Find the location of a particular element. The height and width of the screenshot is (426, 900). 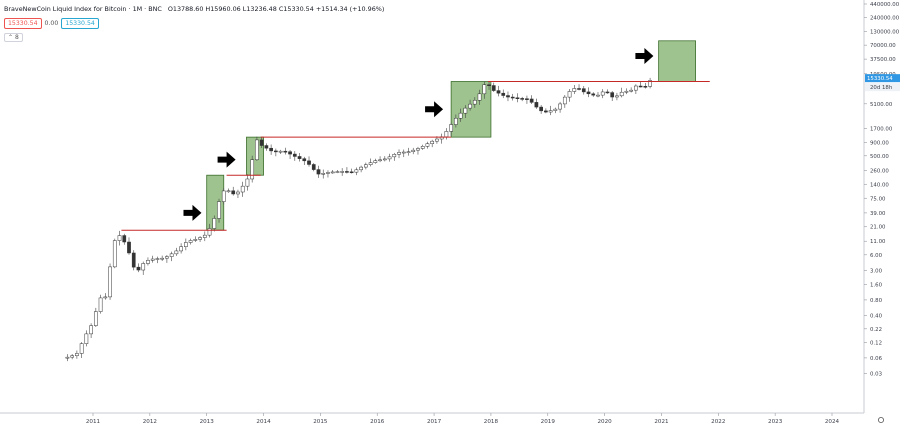

indicators-collapse-button: ⌃ 8 is located at coordinates (13, 37).